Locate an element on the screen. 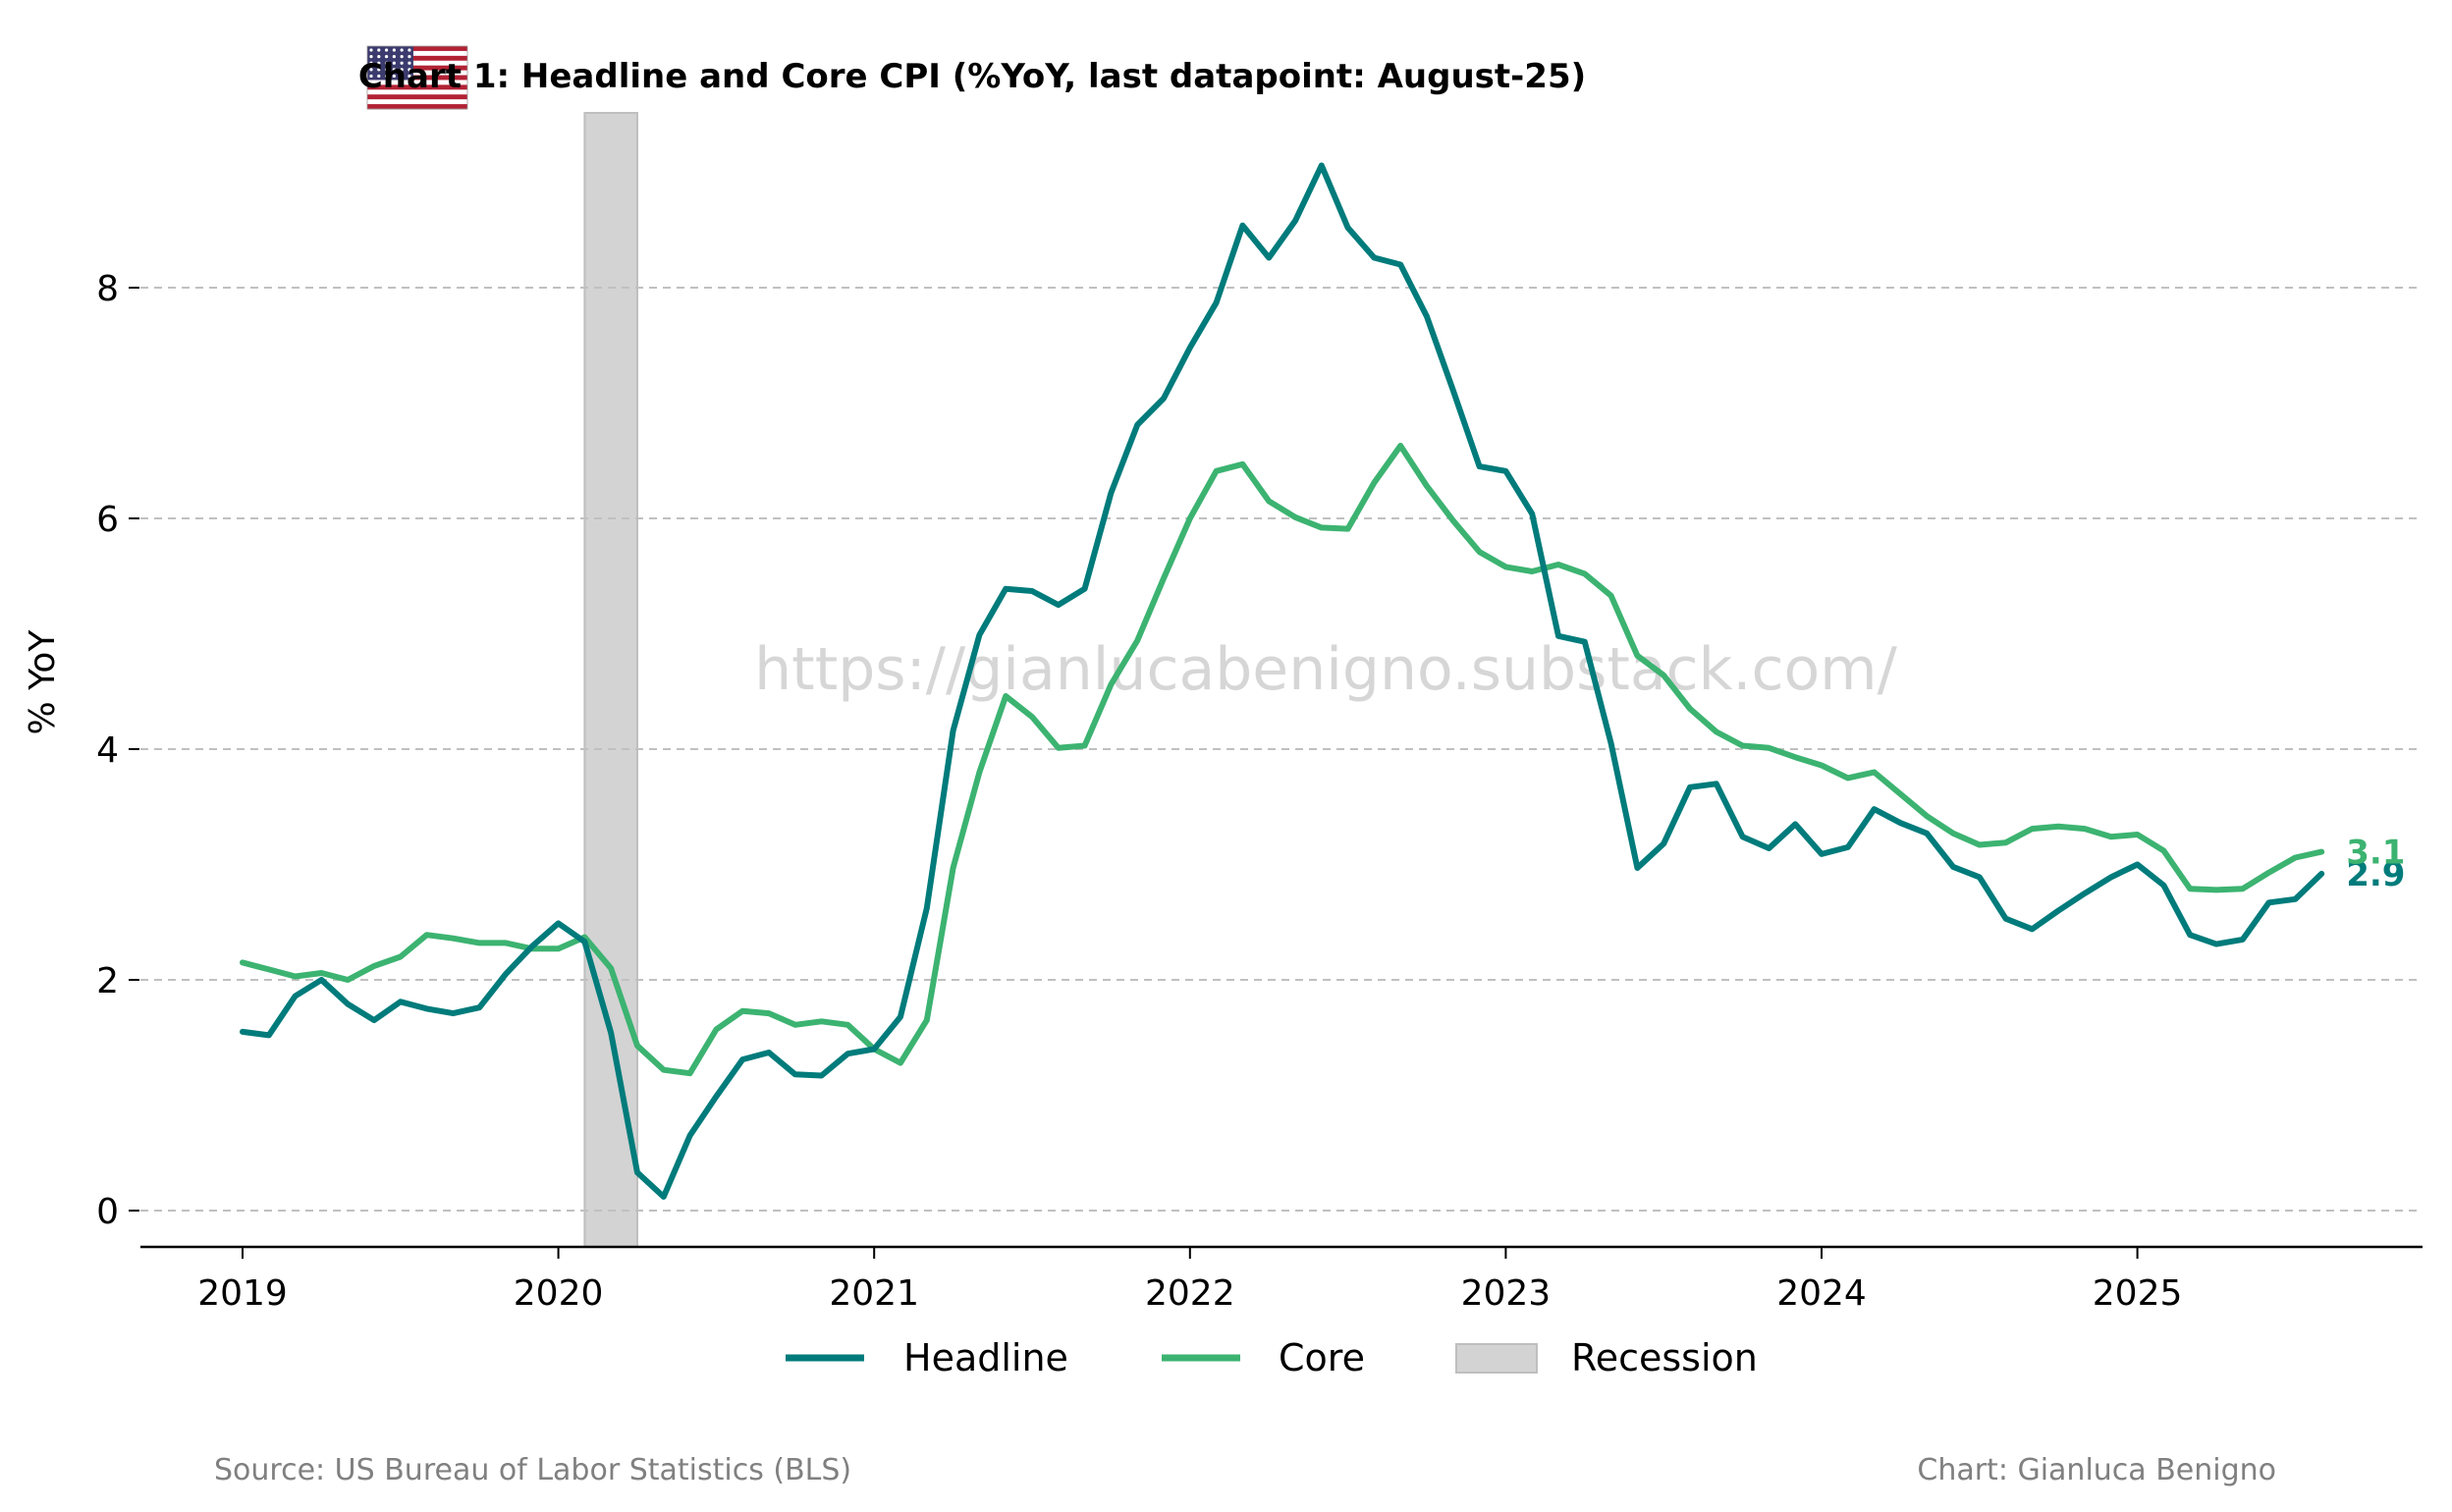 The width and height of the screenshot is (2452, 1512). watermark: https://gianlucabenigno.substack.com/ is located at coordinates (1326, 669).